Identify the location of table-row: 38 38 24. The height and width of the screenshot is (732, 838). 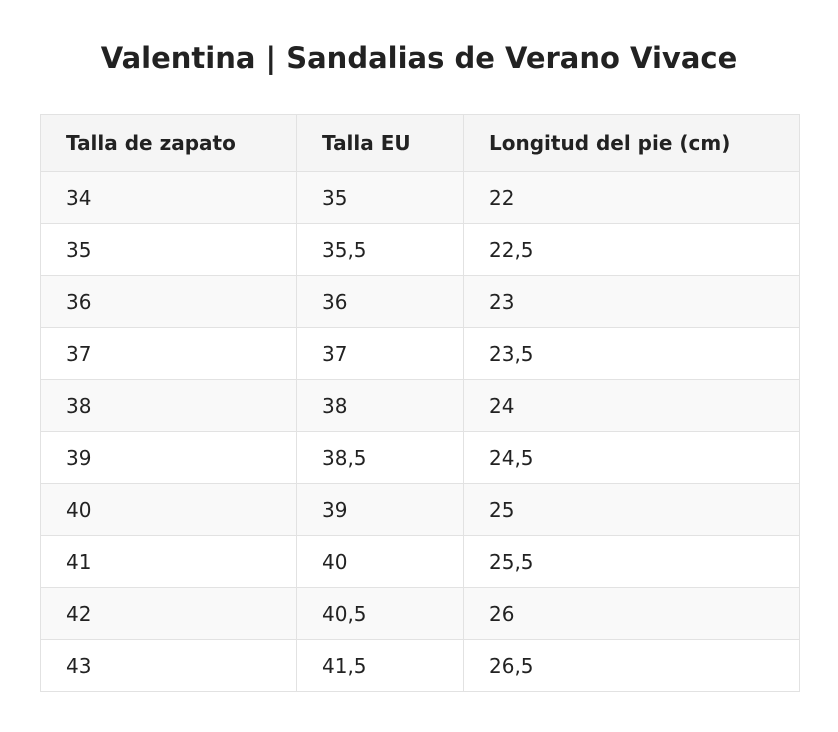
(420, 405).